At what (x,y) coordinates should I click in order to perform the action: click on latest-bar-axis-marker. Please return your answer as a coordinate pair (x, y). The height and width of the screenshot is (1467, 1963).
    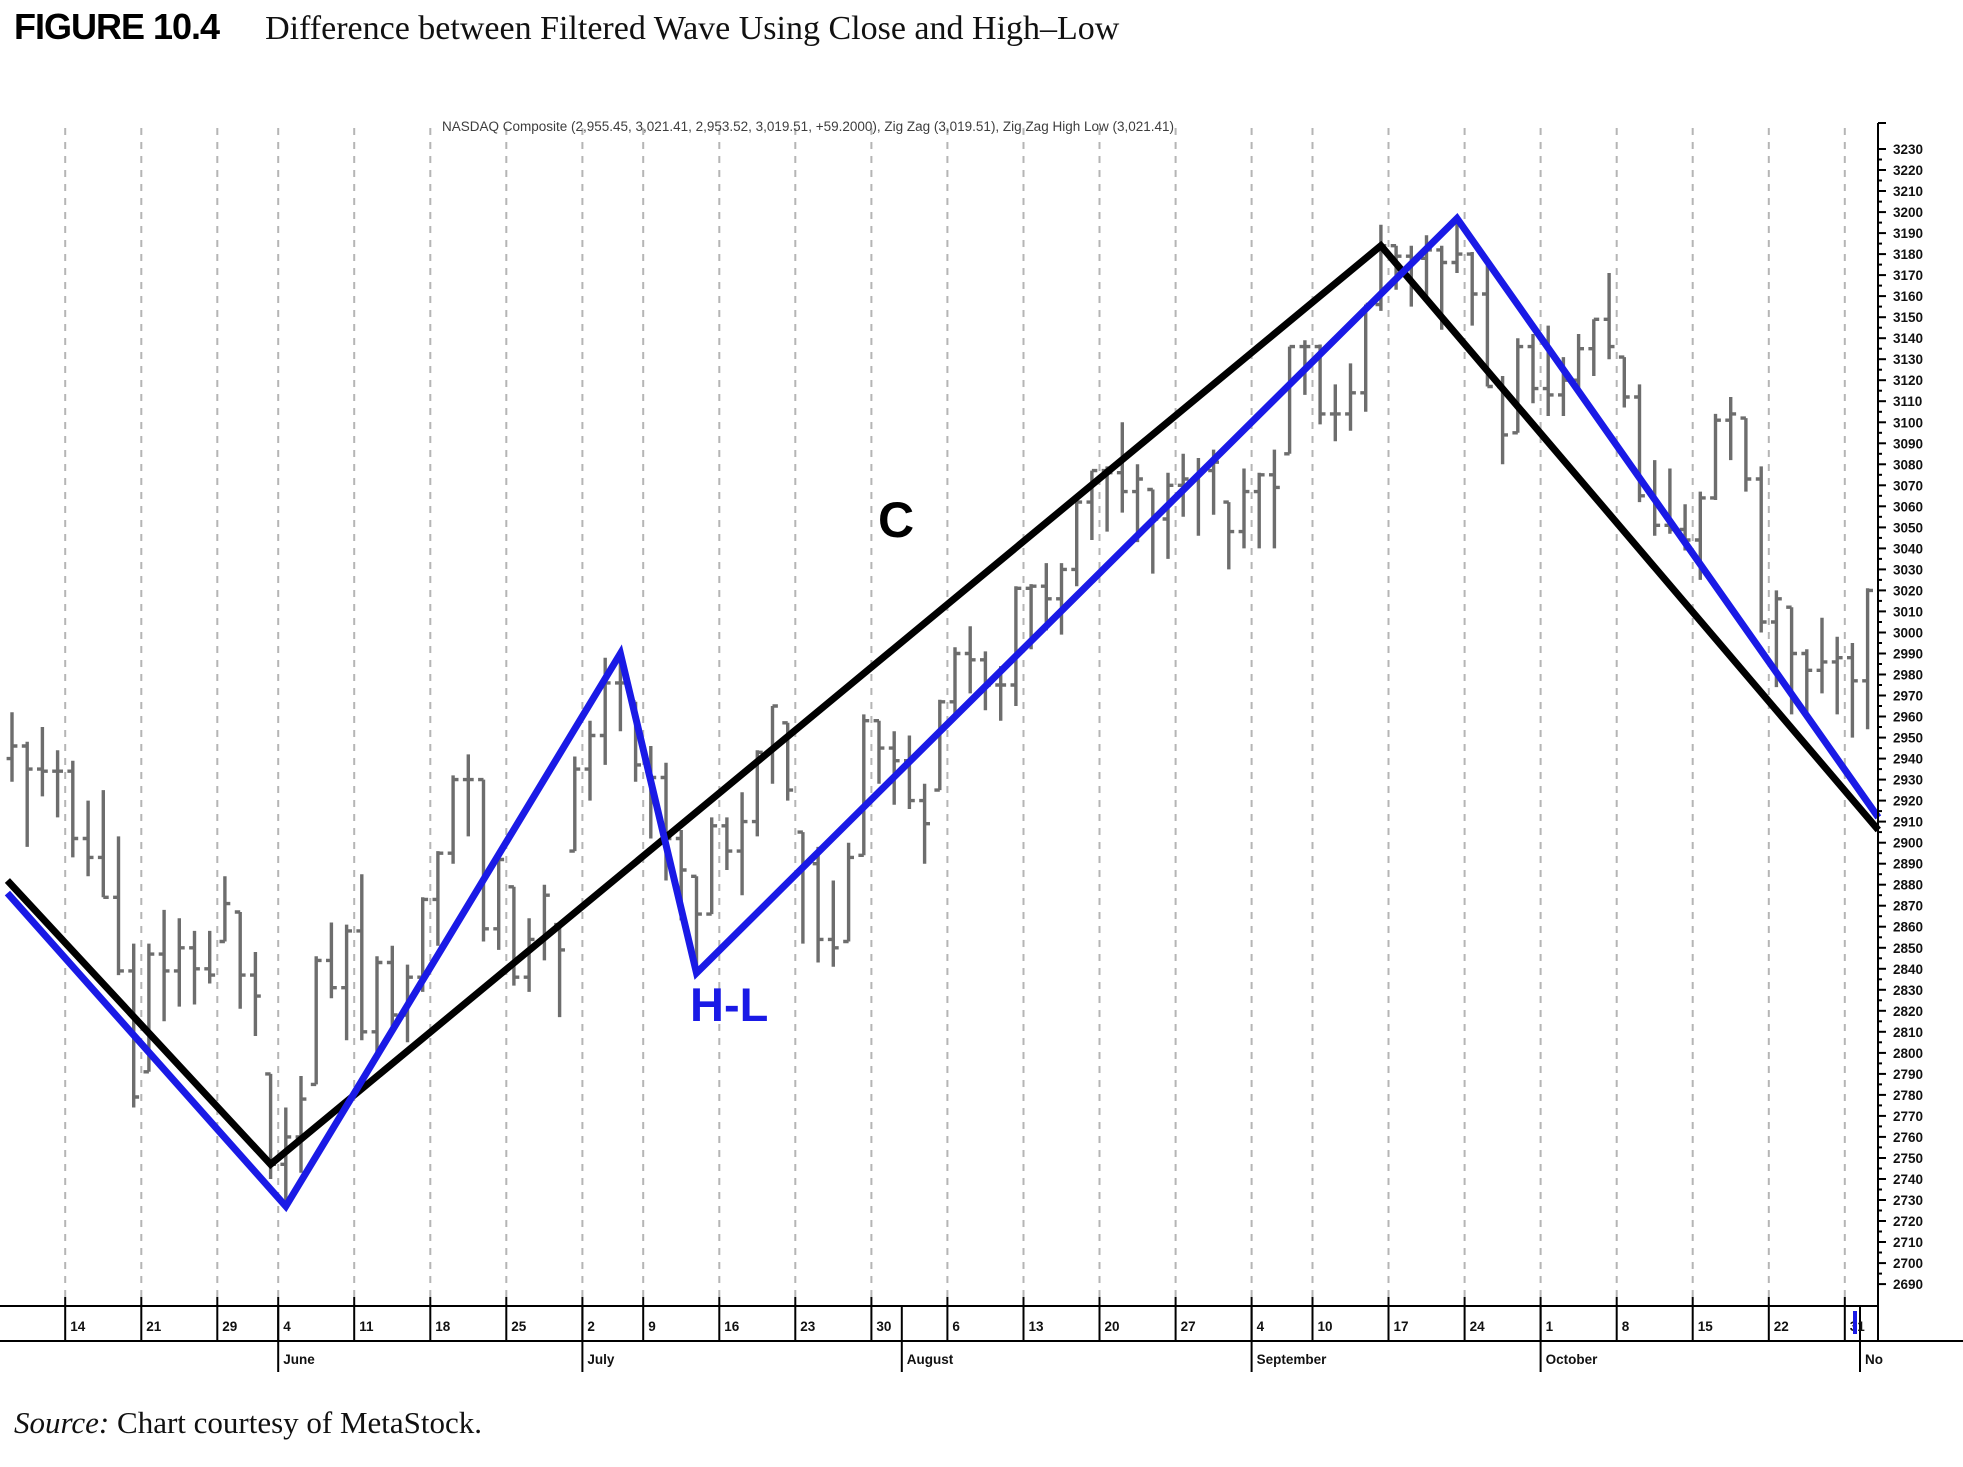
    Looking at the image, I should click on (1855, 1322).